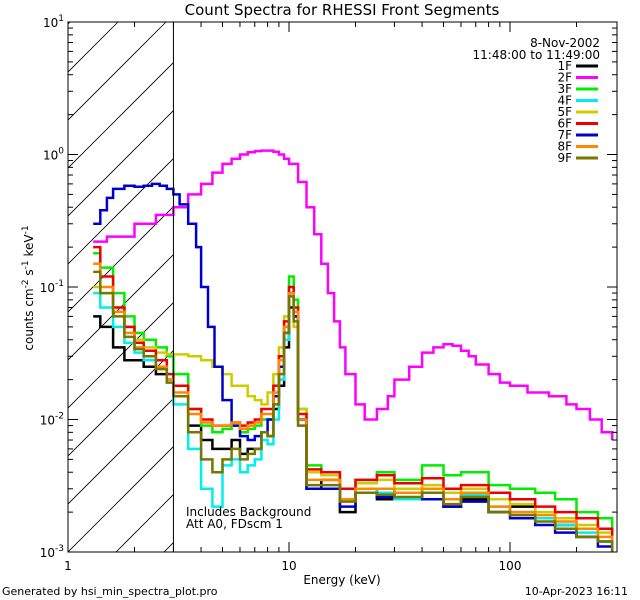  Describe the element at coordinates (110, 591) in the screenshot. I see `footer-generated-by: Generated by hsi_min_spectra_plot.pro` at that location.